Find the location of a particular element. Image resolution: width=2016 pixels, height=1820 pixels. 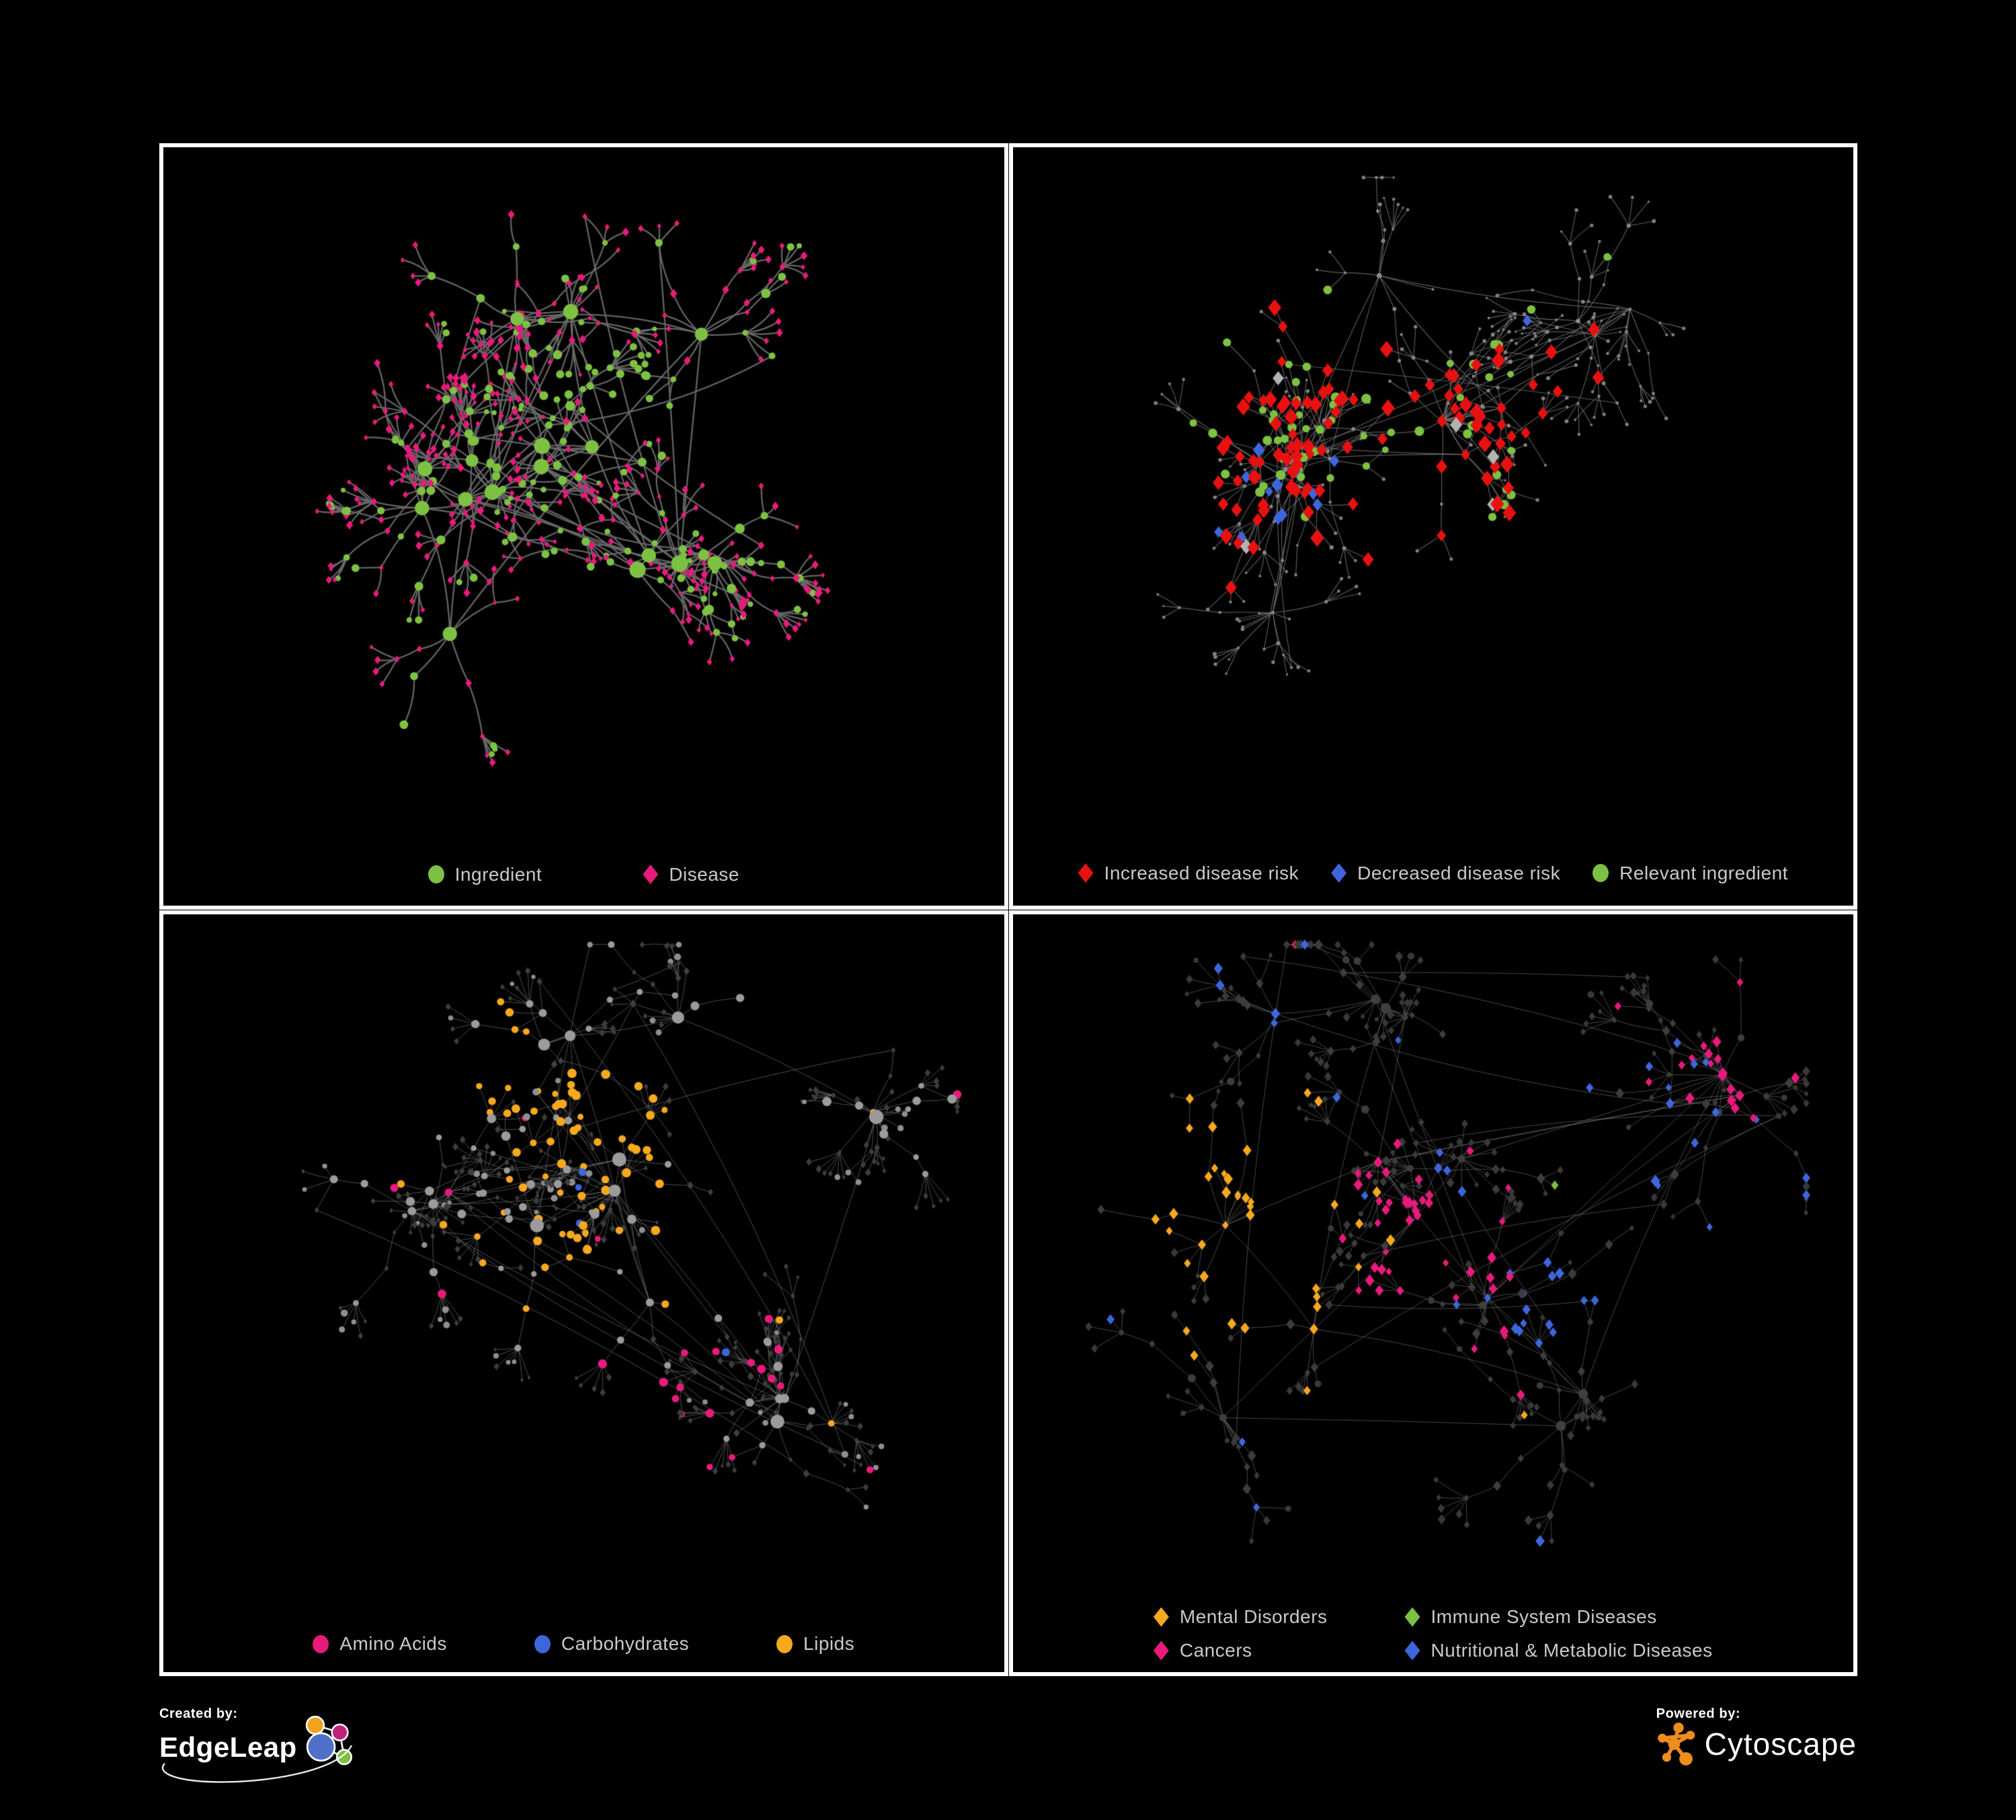

legend-label: Disease is located at coordinates (704, 874).